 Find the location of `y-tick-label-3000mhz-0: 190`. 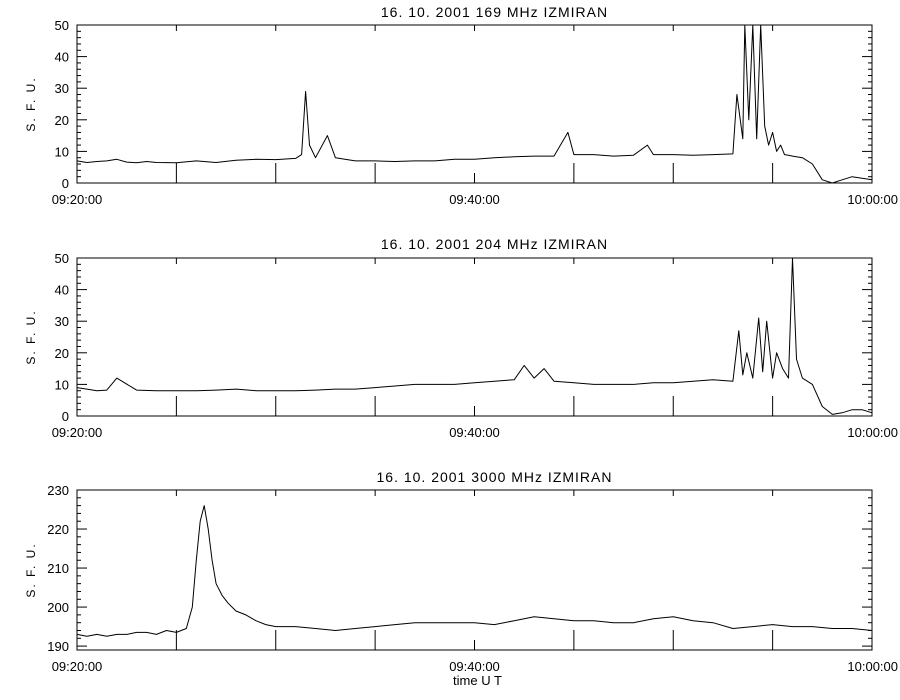

y-tick-label-3000mhz-0: 190 is located at coordinates (58, 646).